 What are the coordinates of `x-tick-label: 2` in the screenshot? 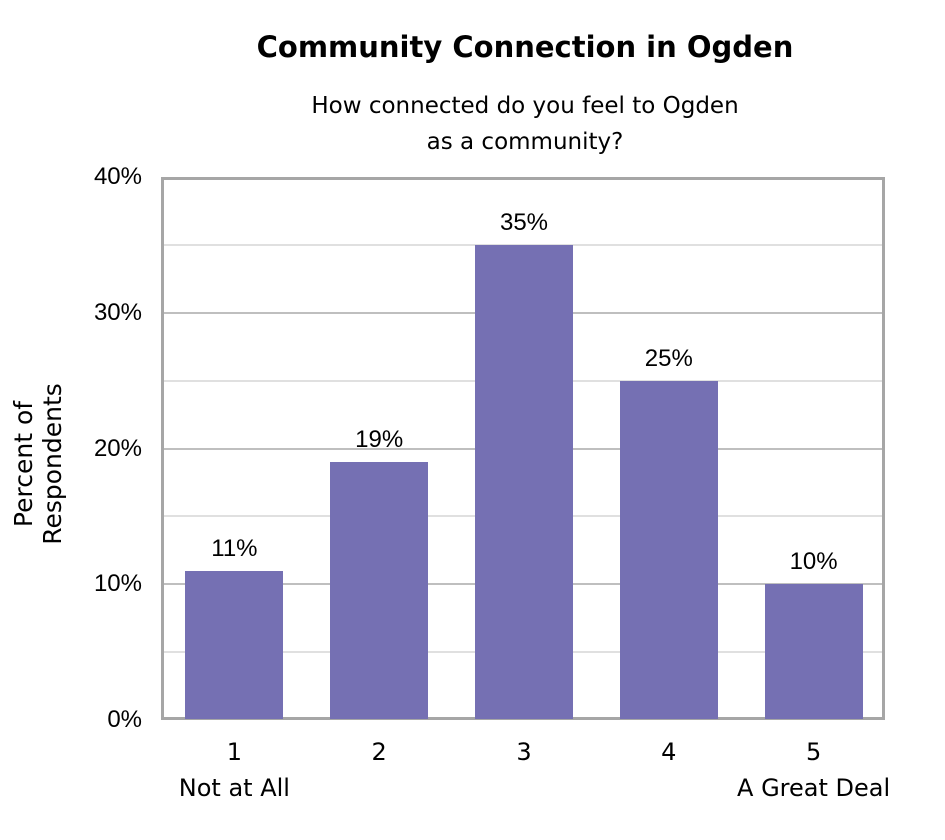 It's located at (379, 752).